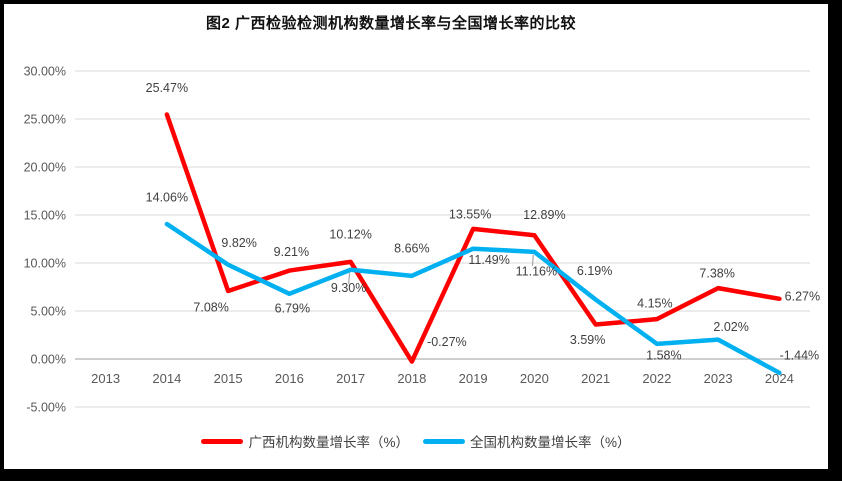  I want to click on y-axis-tick-label: 25.00%, so click(45, 120).